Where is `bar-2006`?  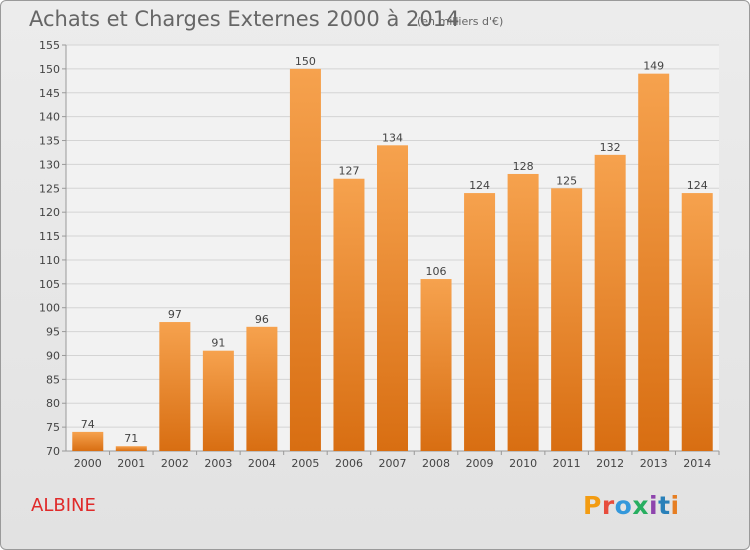 bar-2006 is located at coordinates (349, 314).